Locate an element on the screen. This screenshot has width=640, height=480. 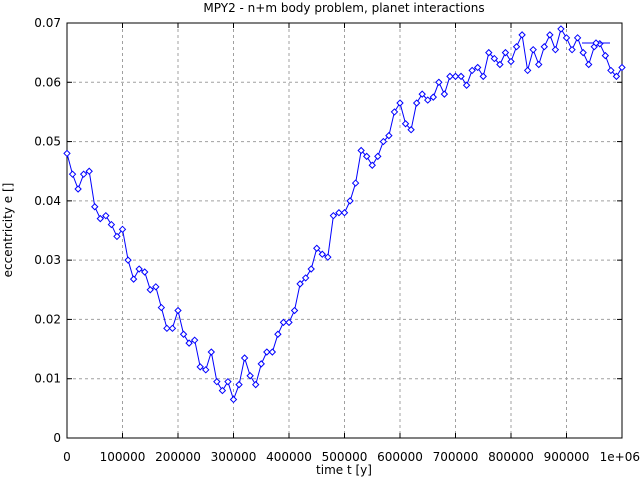
y-tick-label: 0 is located at coordinates (57, 438).